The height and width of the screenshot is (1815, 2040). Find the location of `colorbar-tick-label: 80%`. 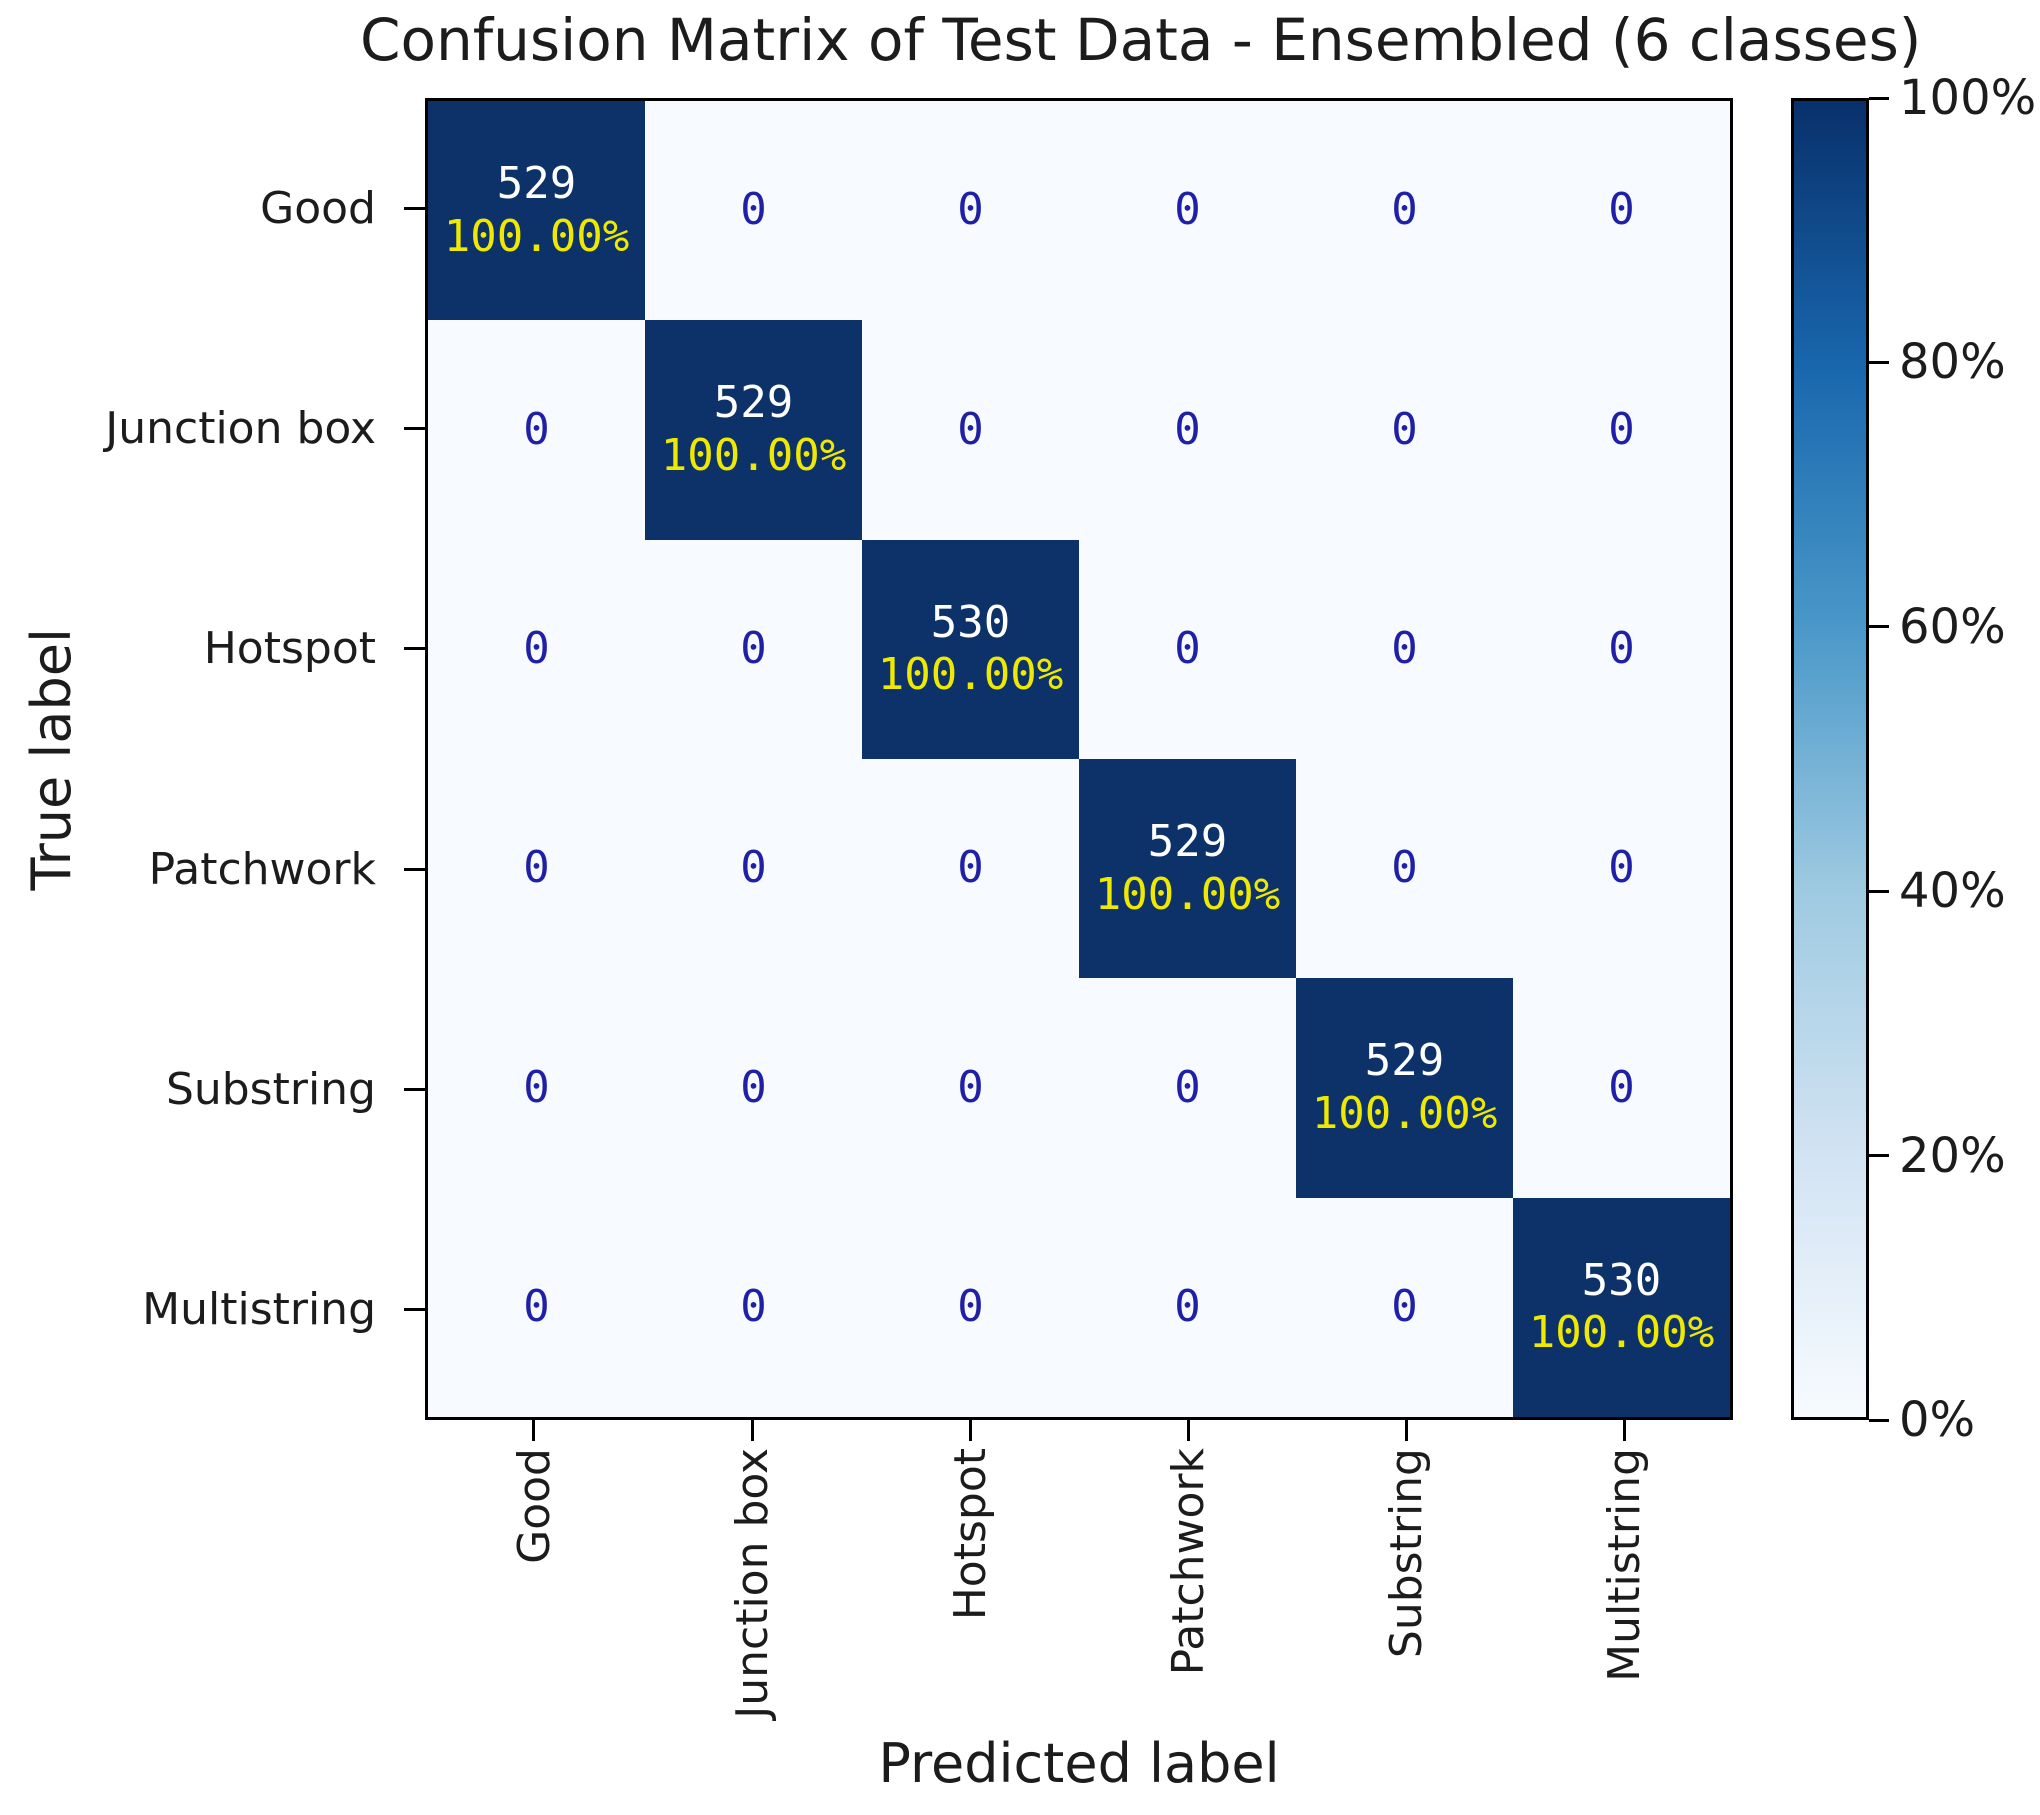

colorbar-tick-label: 80% is located at coordinates (1952, 362).